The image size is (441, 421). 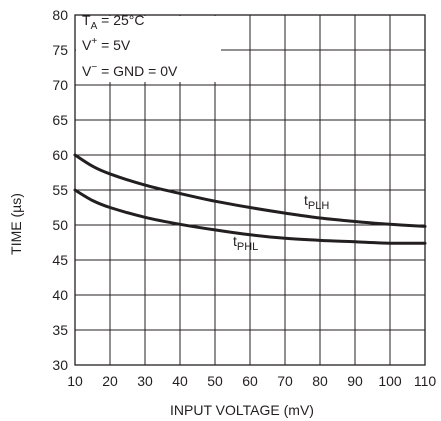 I want to click on x-tick-label: 10, so click(x=75, y=381).